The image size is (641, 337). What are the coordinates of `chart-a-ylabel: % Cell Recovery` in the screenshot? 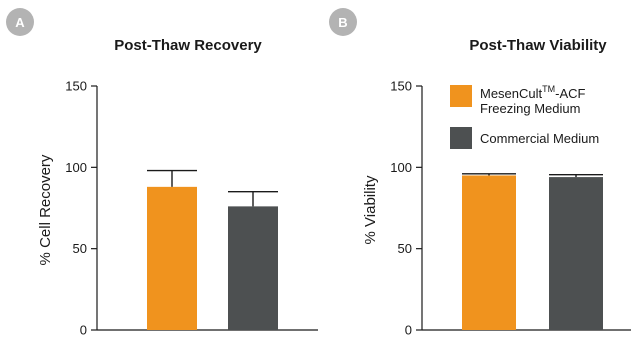 It's located at (45, 209).